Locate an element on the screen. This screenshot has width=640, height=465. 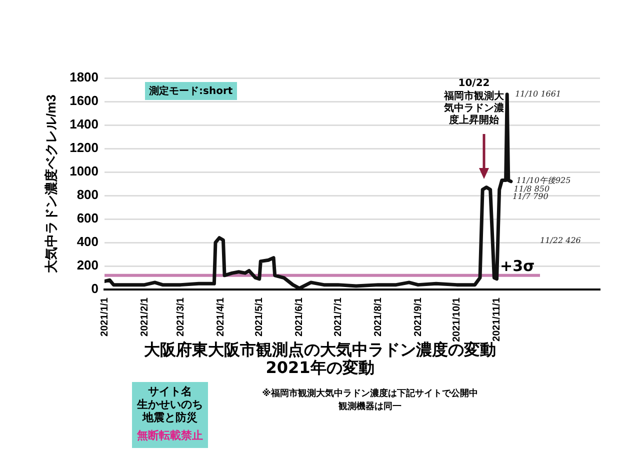
y-tick-label: 1600 is located at coordinates (84, 100).